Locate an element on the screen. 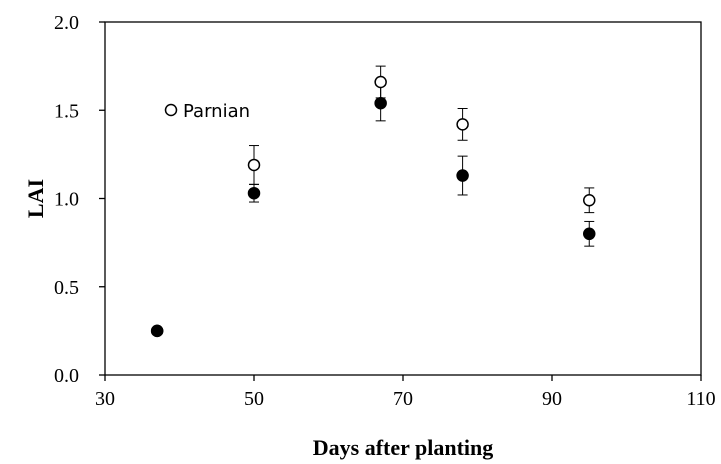  y-tick-label: 1.0 is located at coordinates (66, 200).